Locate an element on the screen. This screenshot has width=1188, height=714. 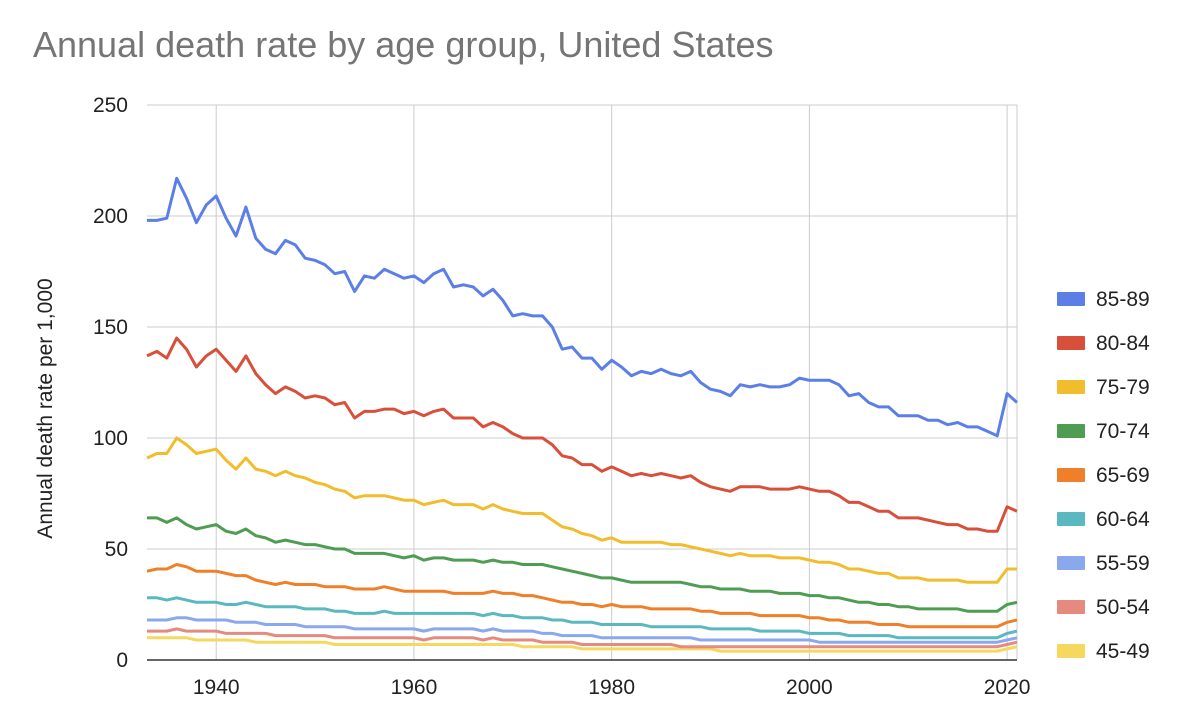
legend-label-60-64: 60-64 is located at coordinates (1123, 519).